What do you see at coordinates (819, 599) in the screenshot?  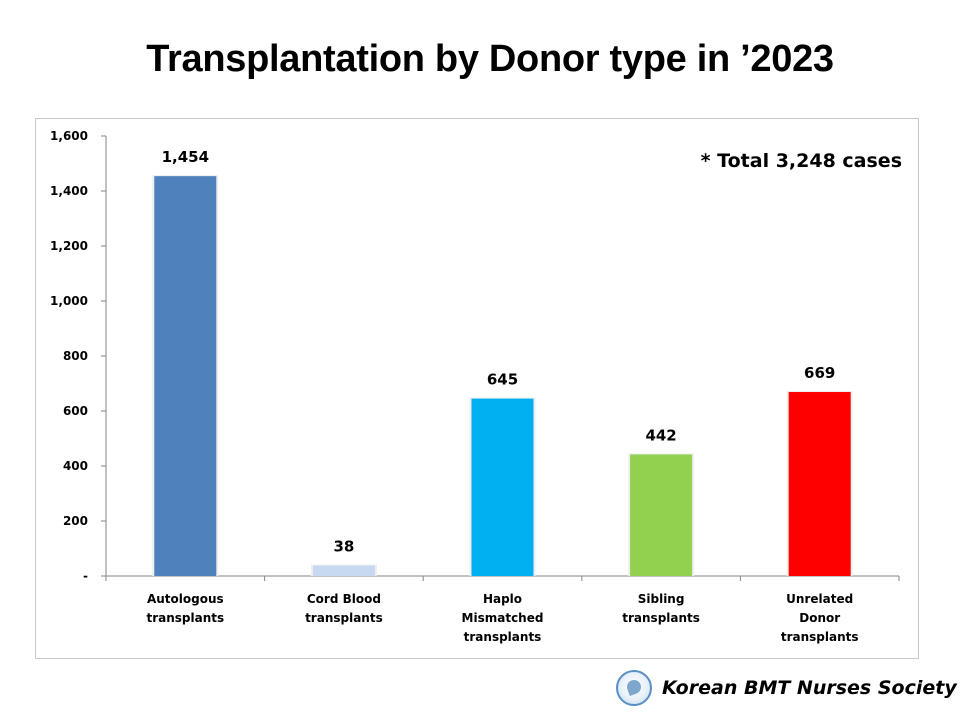 I see `x-tick-label-line: Unrelated` at bounding box center [819, 599].